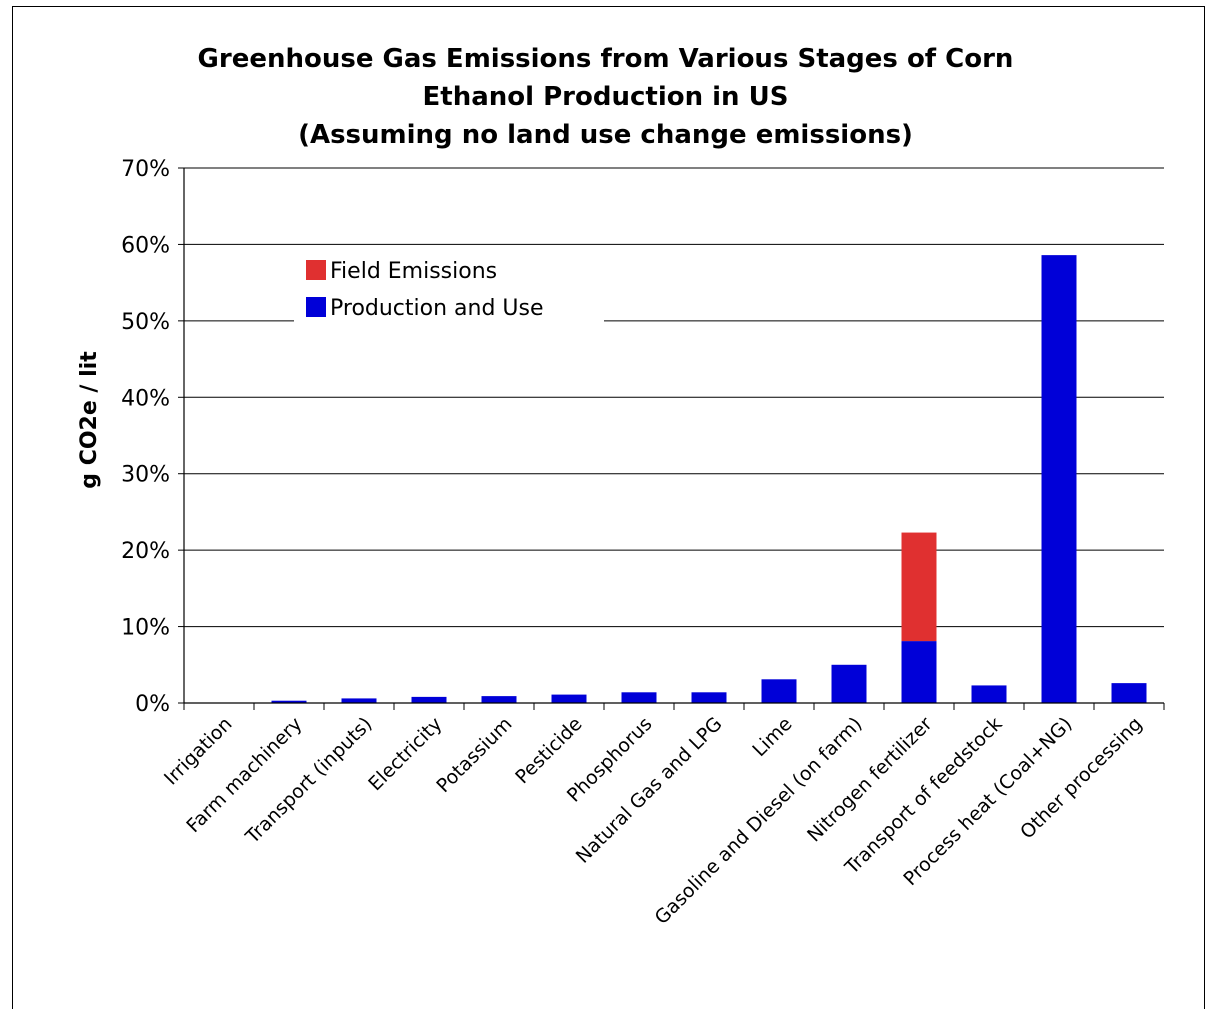 The width and height of the screenshot is (1211, 1009). Describe the element at coordinates (89, 420) in the screenshot. I see `y-axis-title: g CO2e / lit` at that location.